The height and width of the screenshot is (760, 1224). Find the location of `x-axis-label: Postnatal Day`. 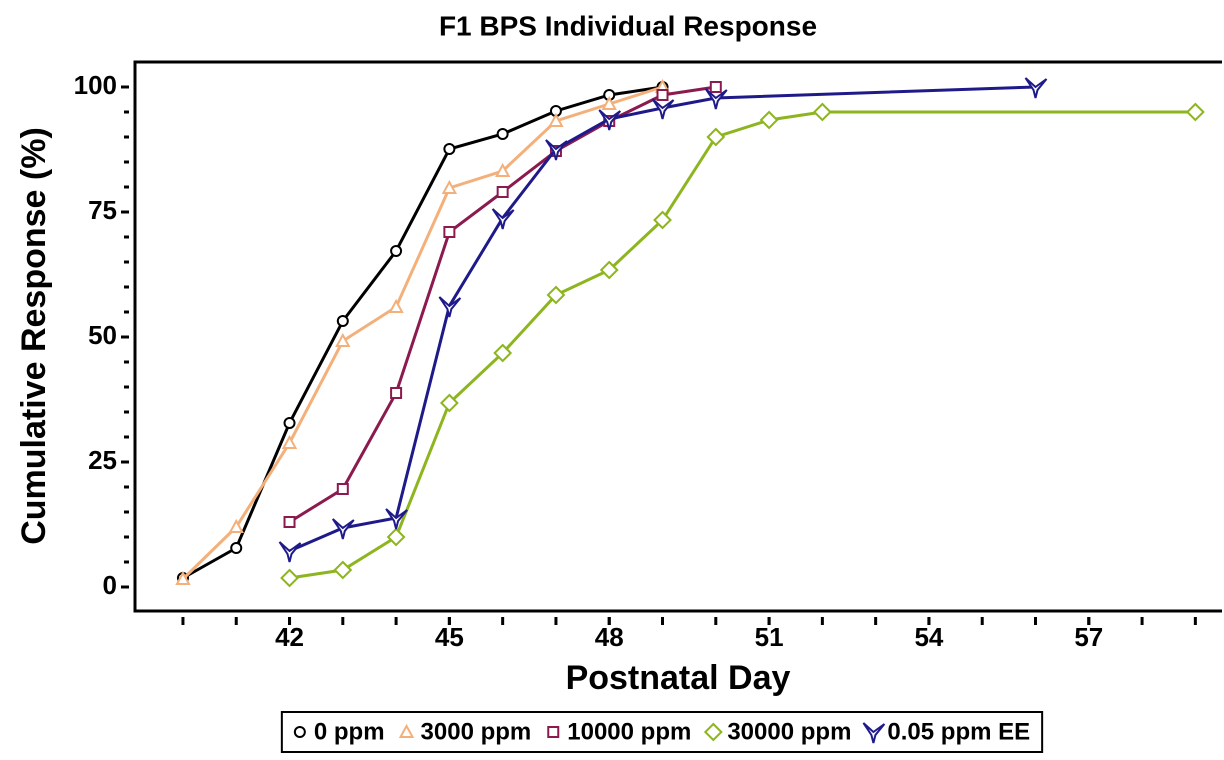

x-axis-label: Postnatal Day is located at coordinates (678, 678).